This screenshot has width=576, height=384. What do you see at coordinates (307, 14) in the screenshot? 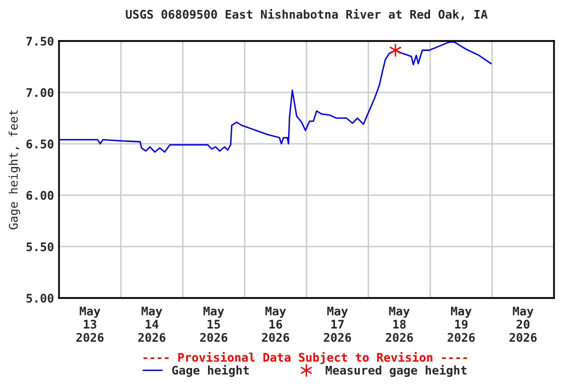
I see `chart-title: USGS 06809500 East Nishnabotna River at Red Oak, IA` at bounding box center [307, 14].